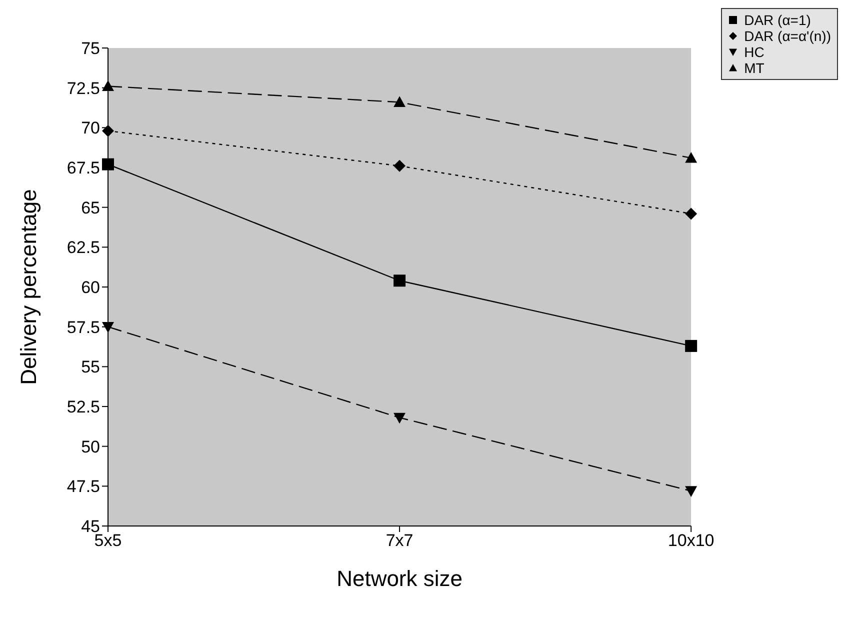 The image size is (846, 624). I want to click on y-tick-label: 70, so click(90, 128).